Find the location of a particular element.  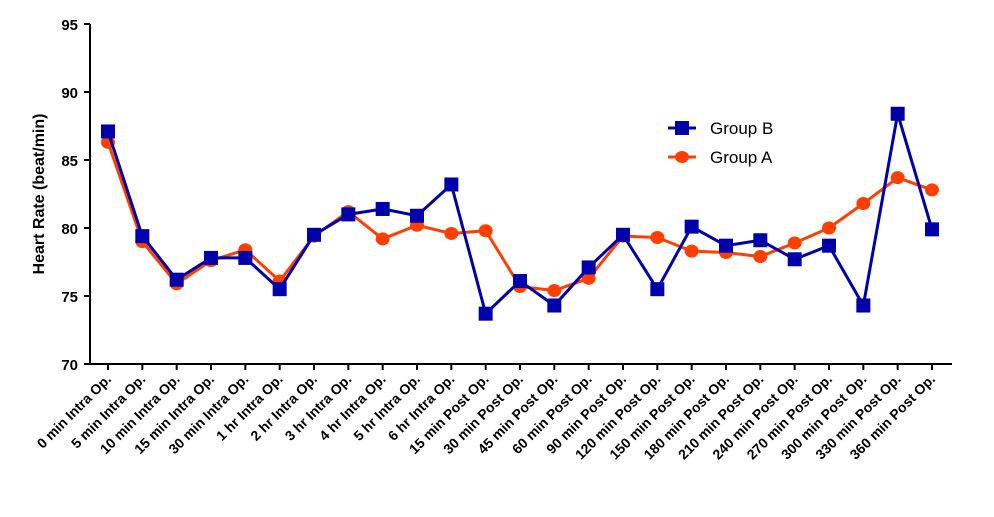

y-tick-label: 70 is located at coordinates (69, 365).